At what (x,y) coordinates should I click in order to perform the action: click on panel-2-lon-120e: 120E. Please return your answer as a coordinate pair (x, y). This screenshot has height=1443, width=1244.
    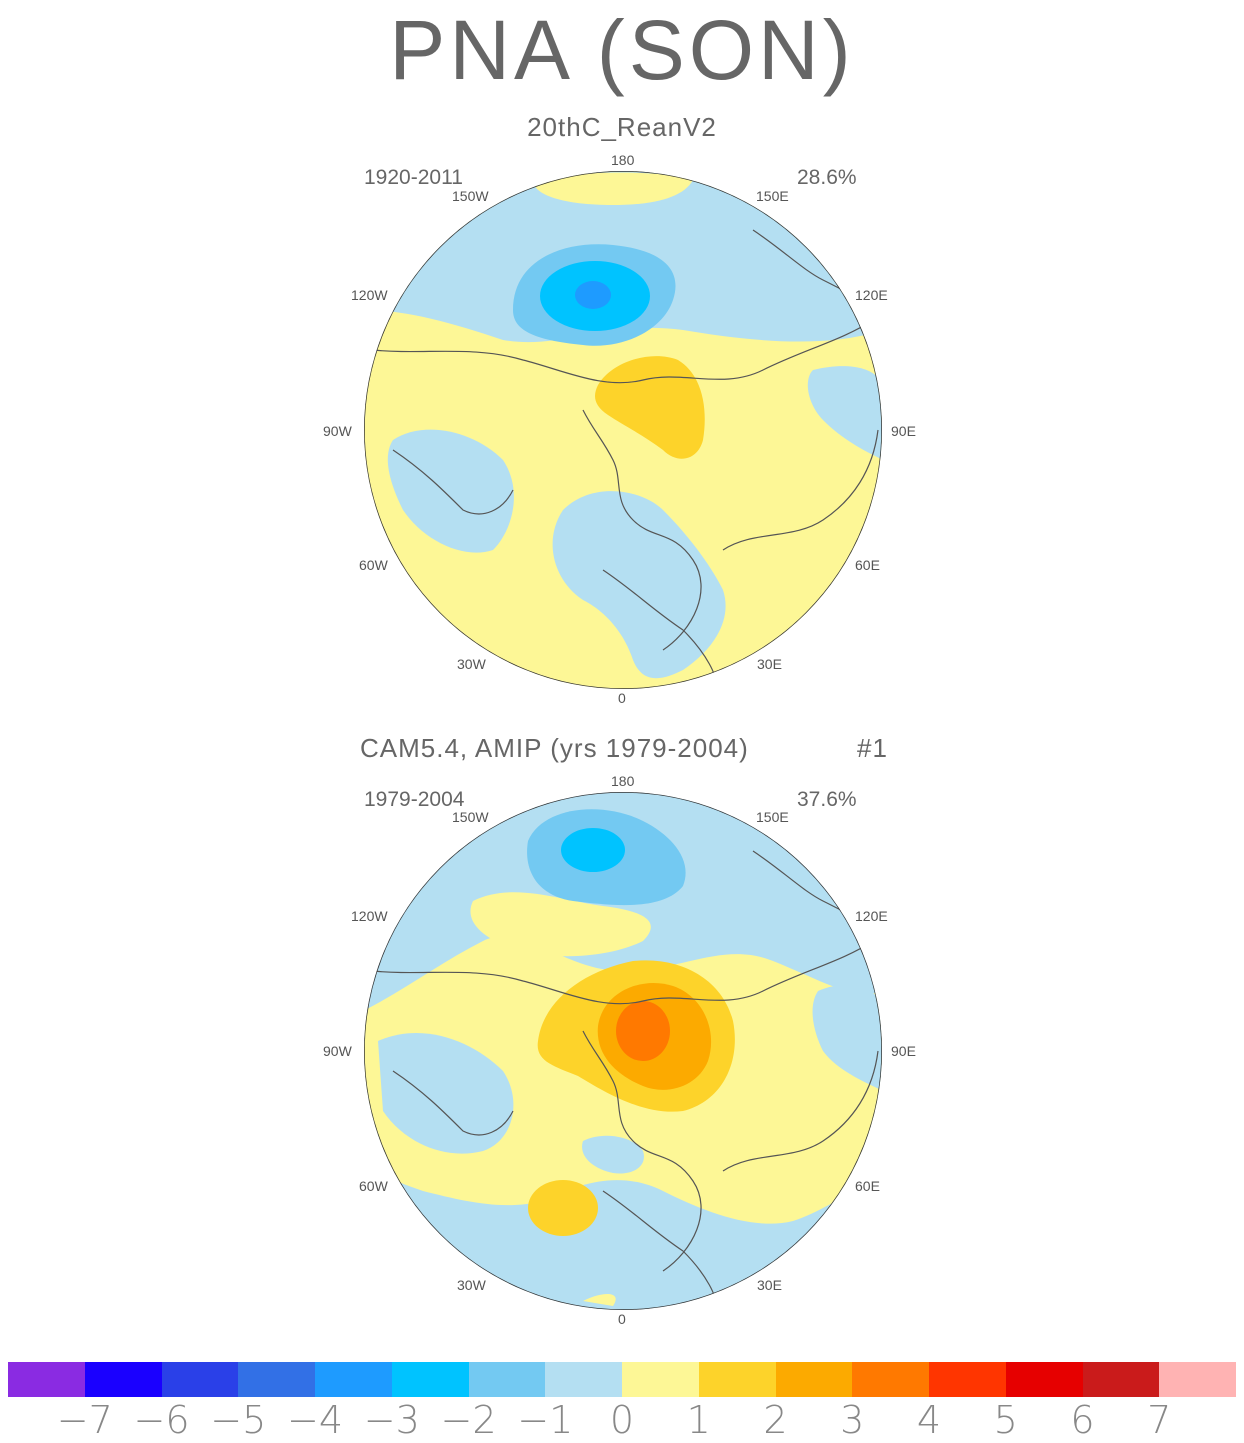
    Looking at the image, I should click on (871, 916).